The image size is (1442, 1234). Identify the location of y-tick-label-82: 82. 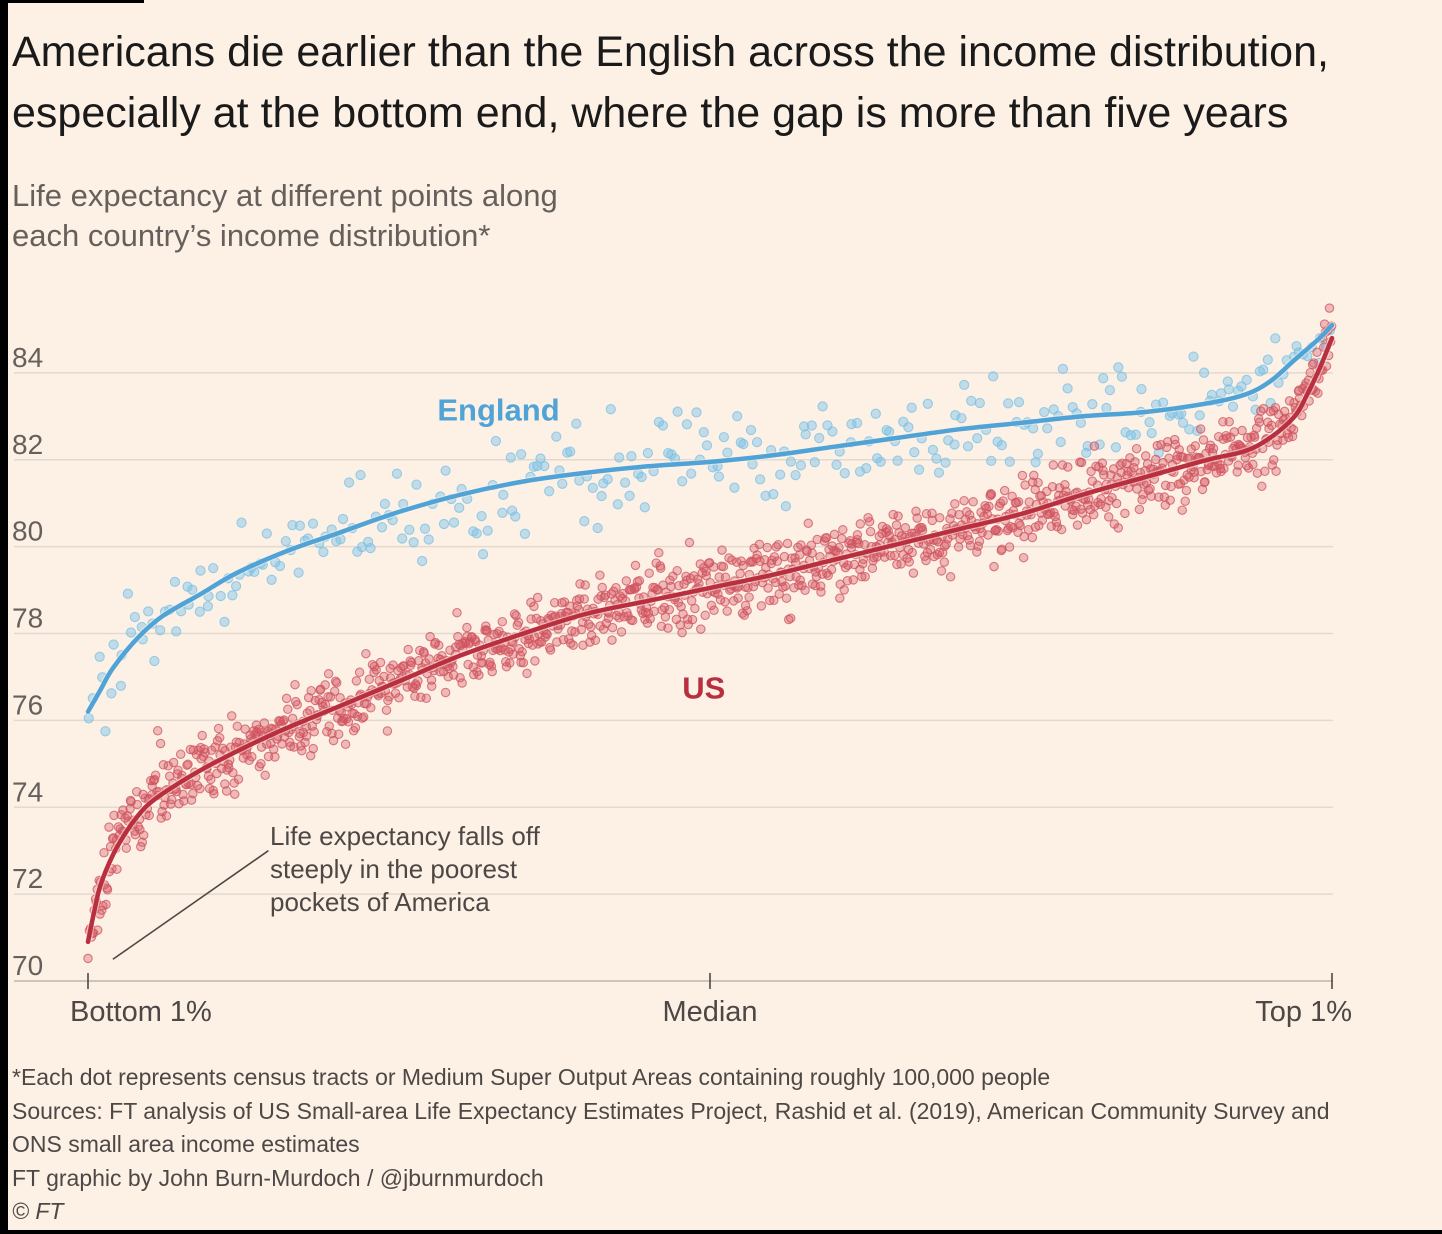
(27, 444).